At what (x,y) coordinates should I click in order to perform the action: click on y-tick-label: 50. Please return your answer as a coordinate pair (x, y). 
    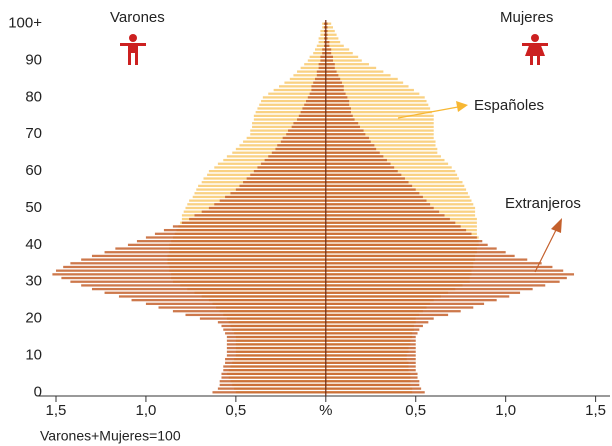
    Looking at the image, I should click on (33, 207).